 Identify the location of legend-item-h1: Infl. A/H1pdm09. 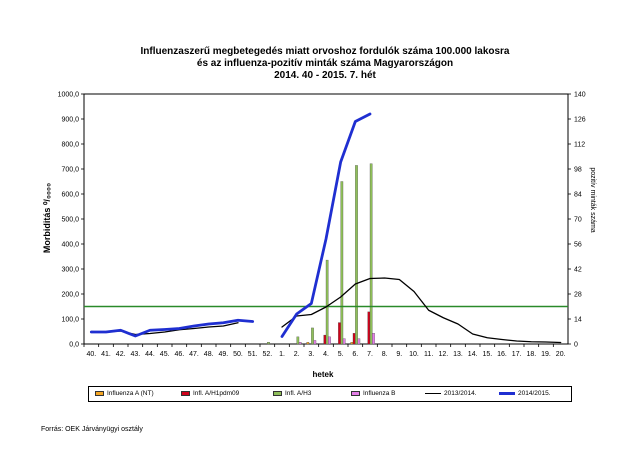
(210, 393).